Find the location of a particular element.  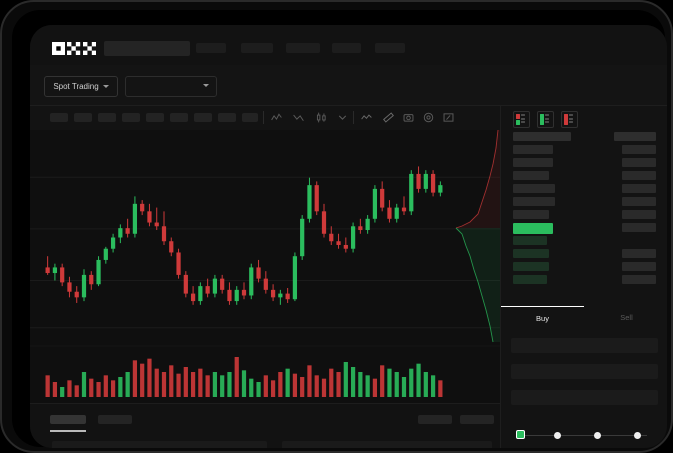

spot-trading-selector: Spot Trading is located at coordinates (81, 86).